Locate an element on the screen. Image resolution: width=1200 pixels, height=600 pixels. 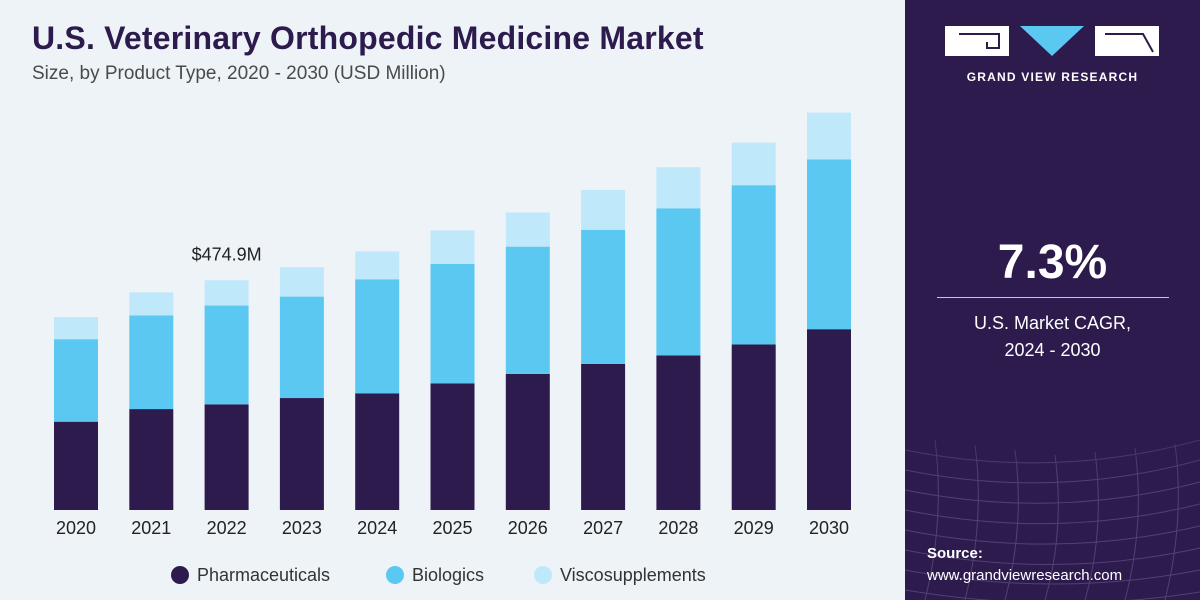
x-tick-label-2028: 2028 is located at coordinates (678, 528).